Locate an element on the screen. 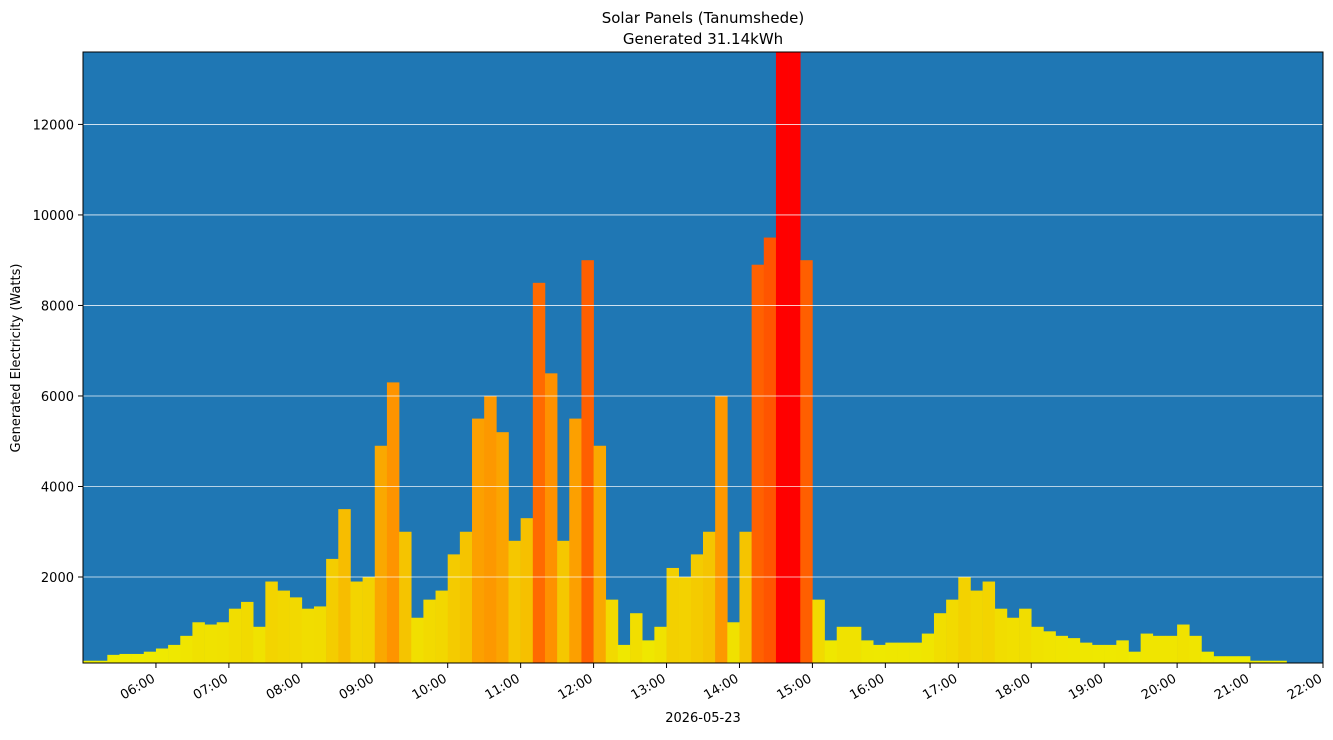  x-tick-label: 19:00 is located at coordinates (1086, 687).